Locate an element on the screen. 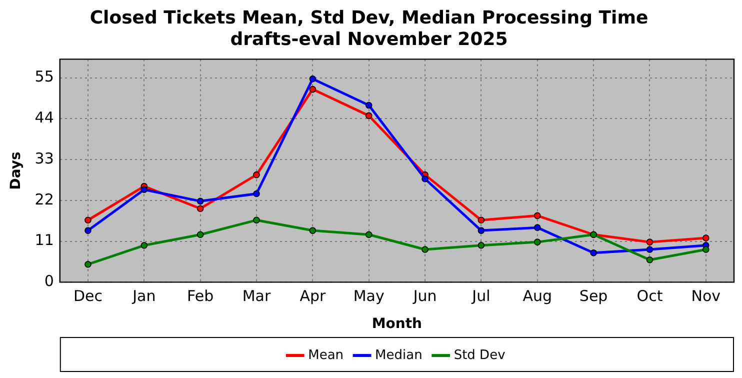 Image resolution: width=742 pixels, height=378 pixels. x-tick-label: Jan is located at coordinates (144, 296).